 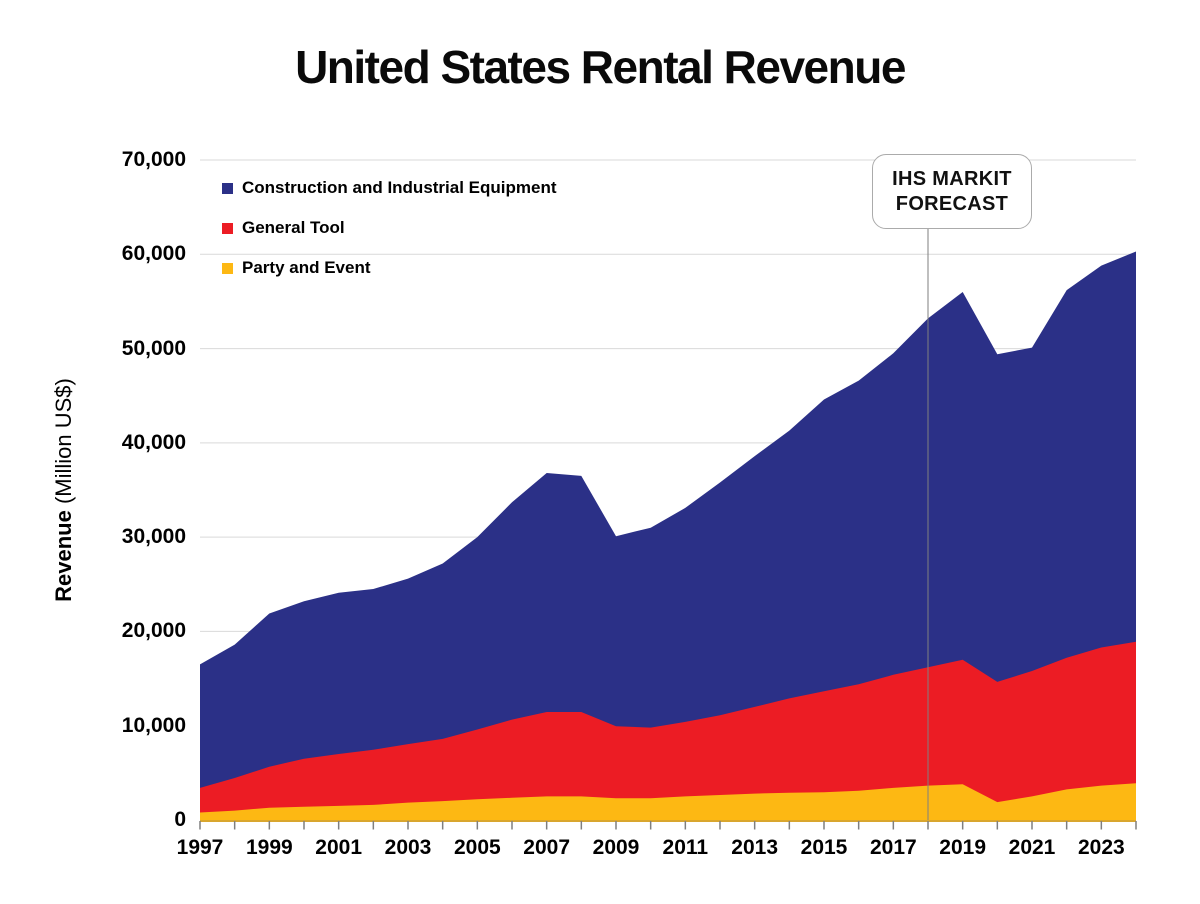 I want to click on area-party-and-event, so click(x=668, y=801).